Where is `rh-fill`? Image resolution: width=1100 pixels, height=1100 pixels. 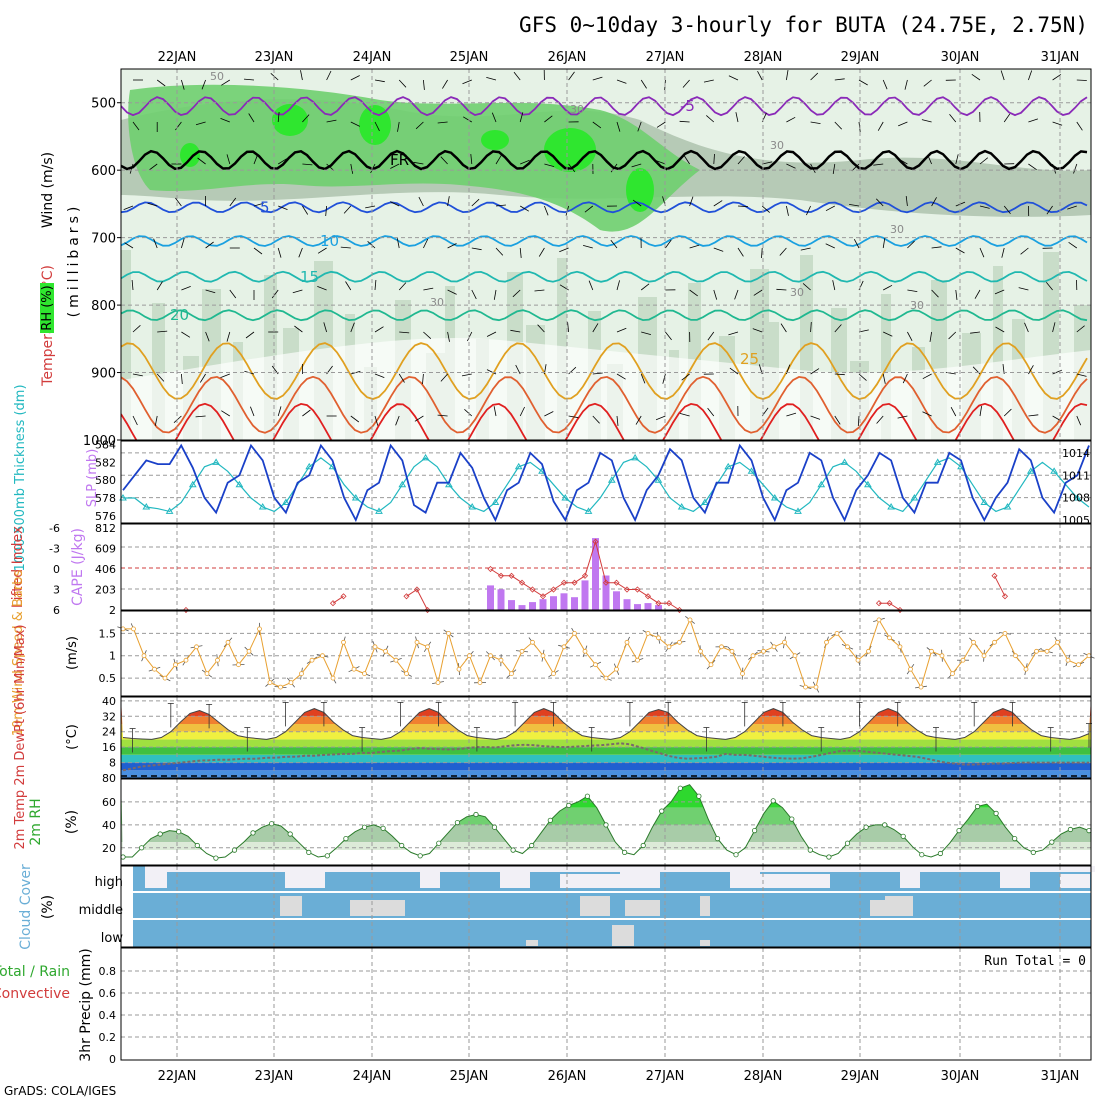 rh-fill is located at coordinates (606, 822).